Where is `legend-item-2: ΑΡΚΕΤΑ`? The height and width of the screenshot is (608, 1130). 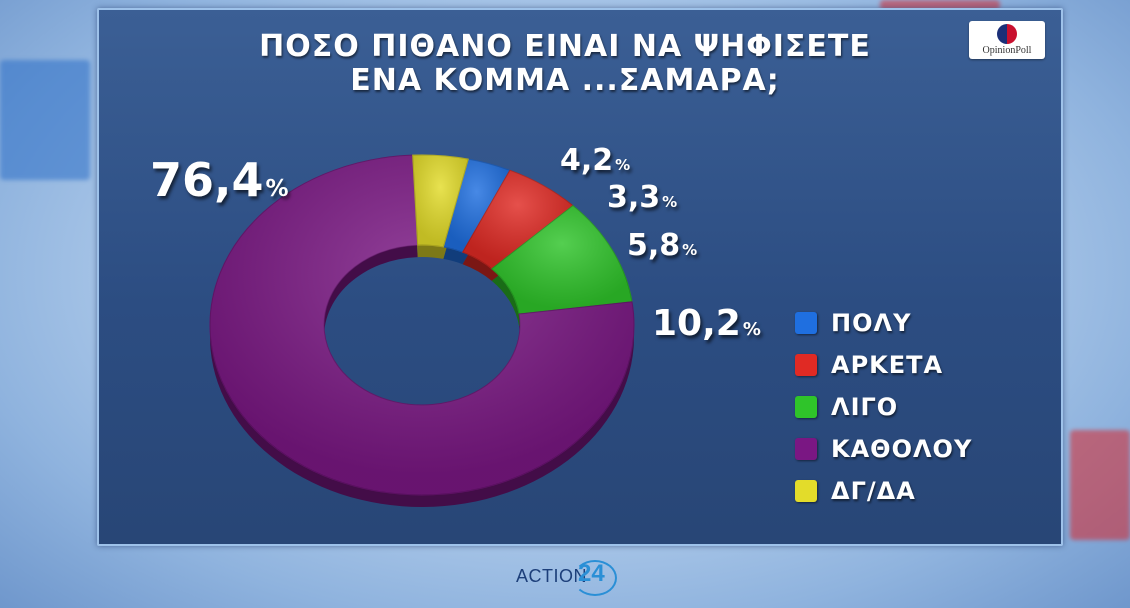
legend-item-2: ΑΡΚΕΤΑ is located at coordinates (883, 365).